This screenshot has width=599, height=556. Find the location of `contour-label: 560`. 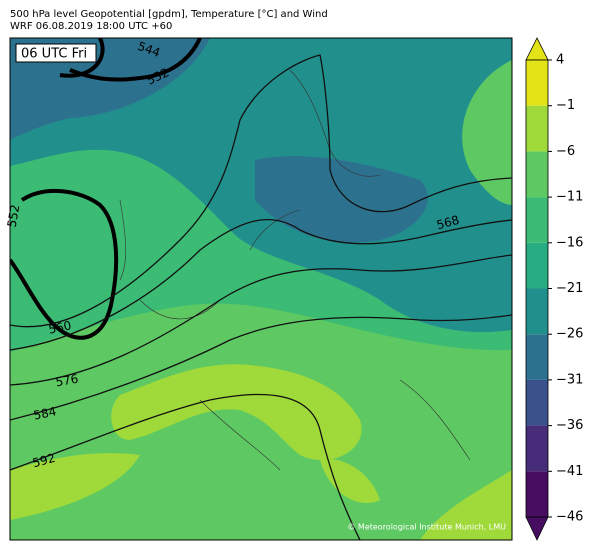

contour-label: 560 is located at coordinates (59, 327).